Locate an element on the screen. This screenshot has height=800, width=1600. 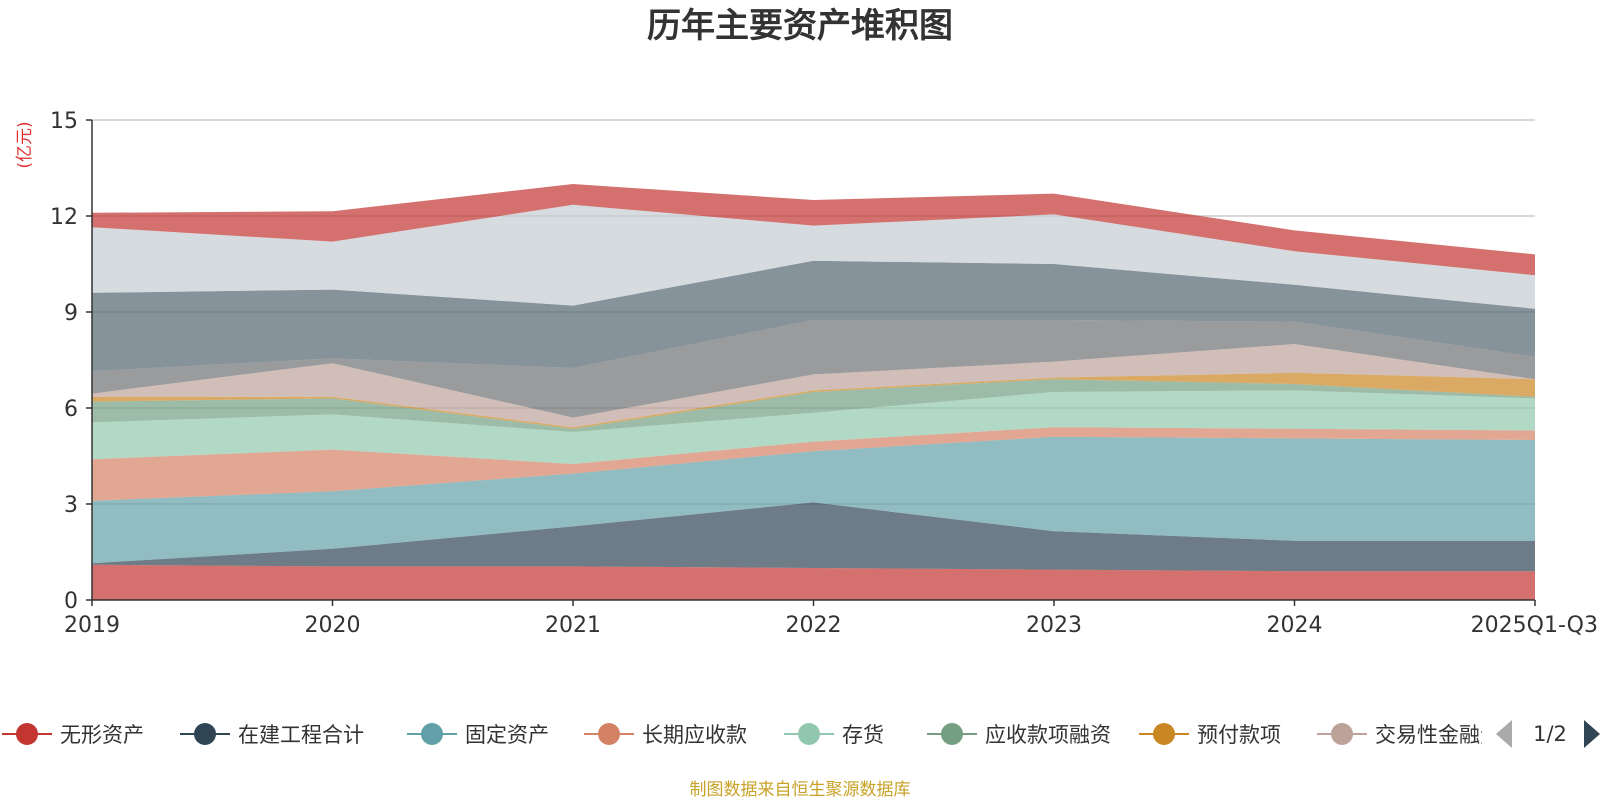
y-tick-label: 9 is located at coordinates (71, 313).